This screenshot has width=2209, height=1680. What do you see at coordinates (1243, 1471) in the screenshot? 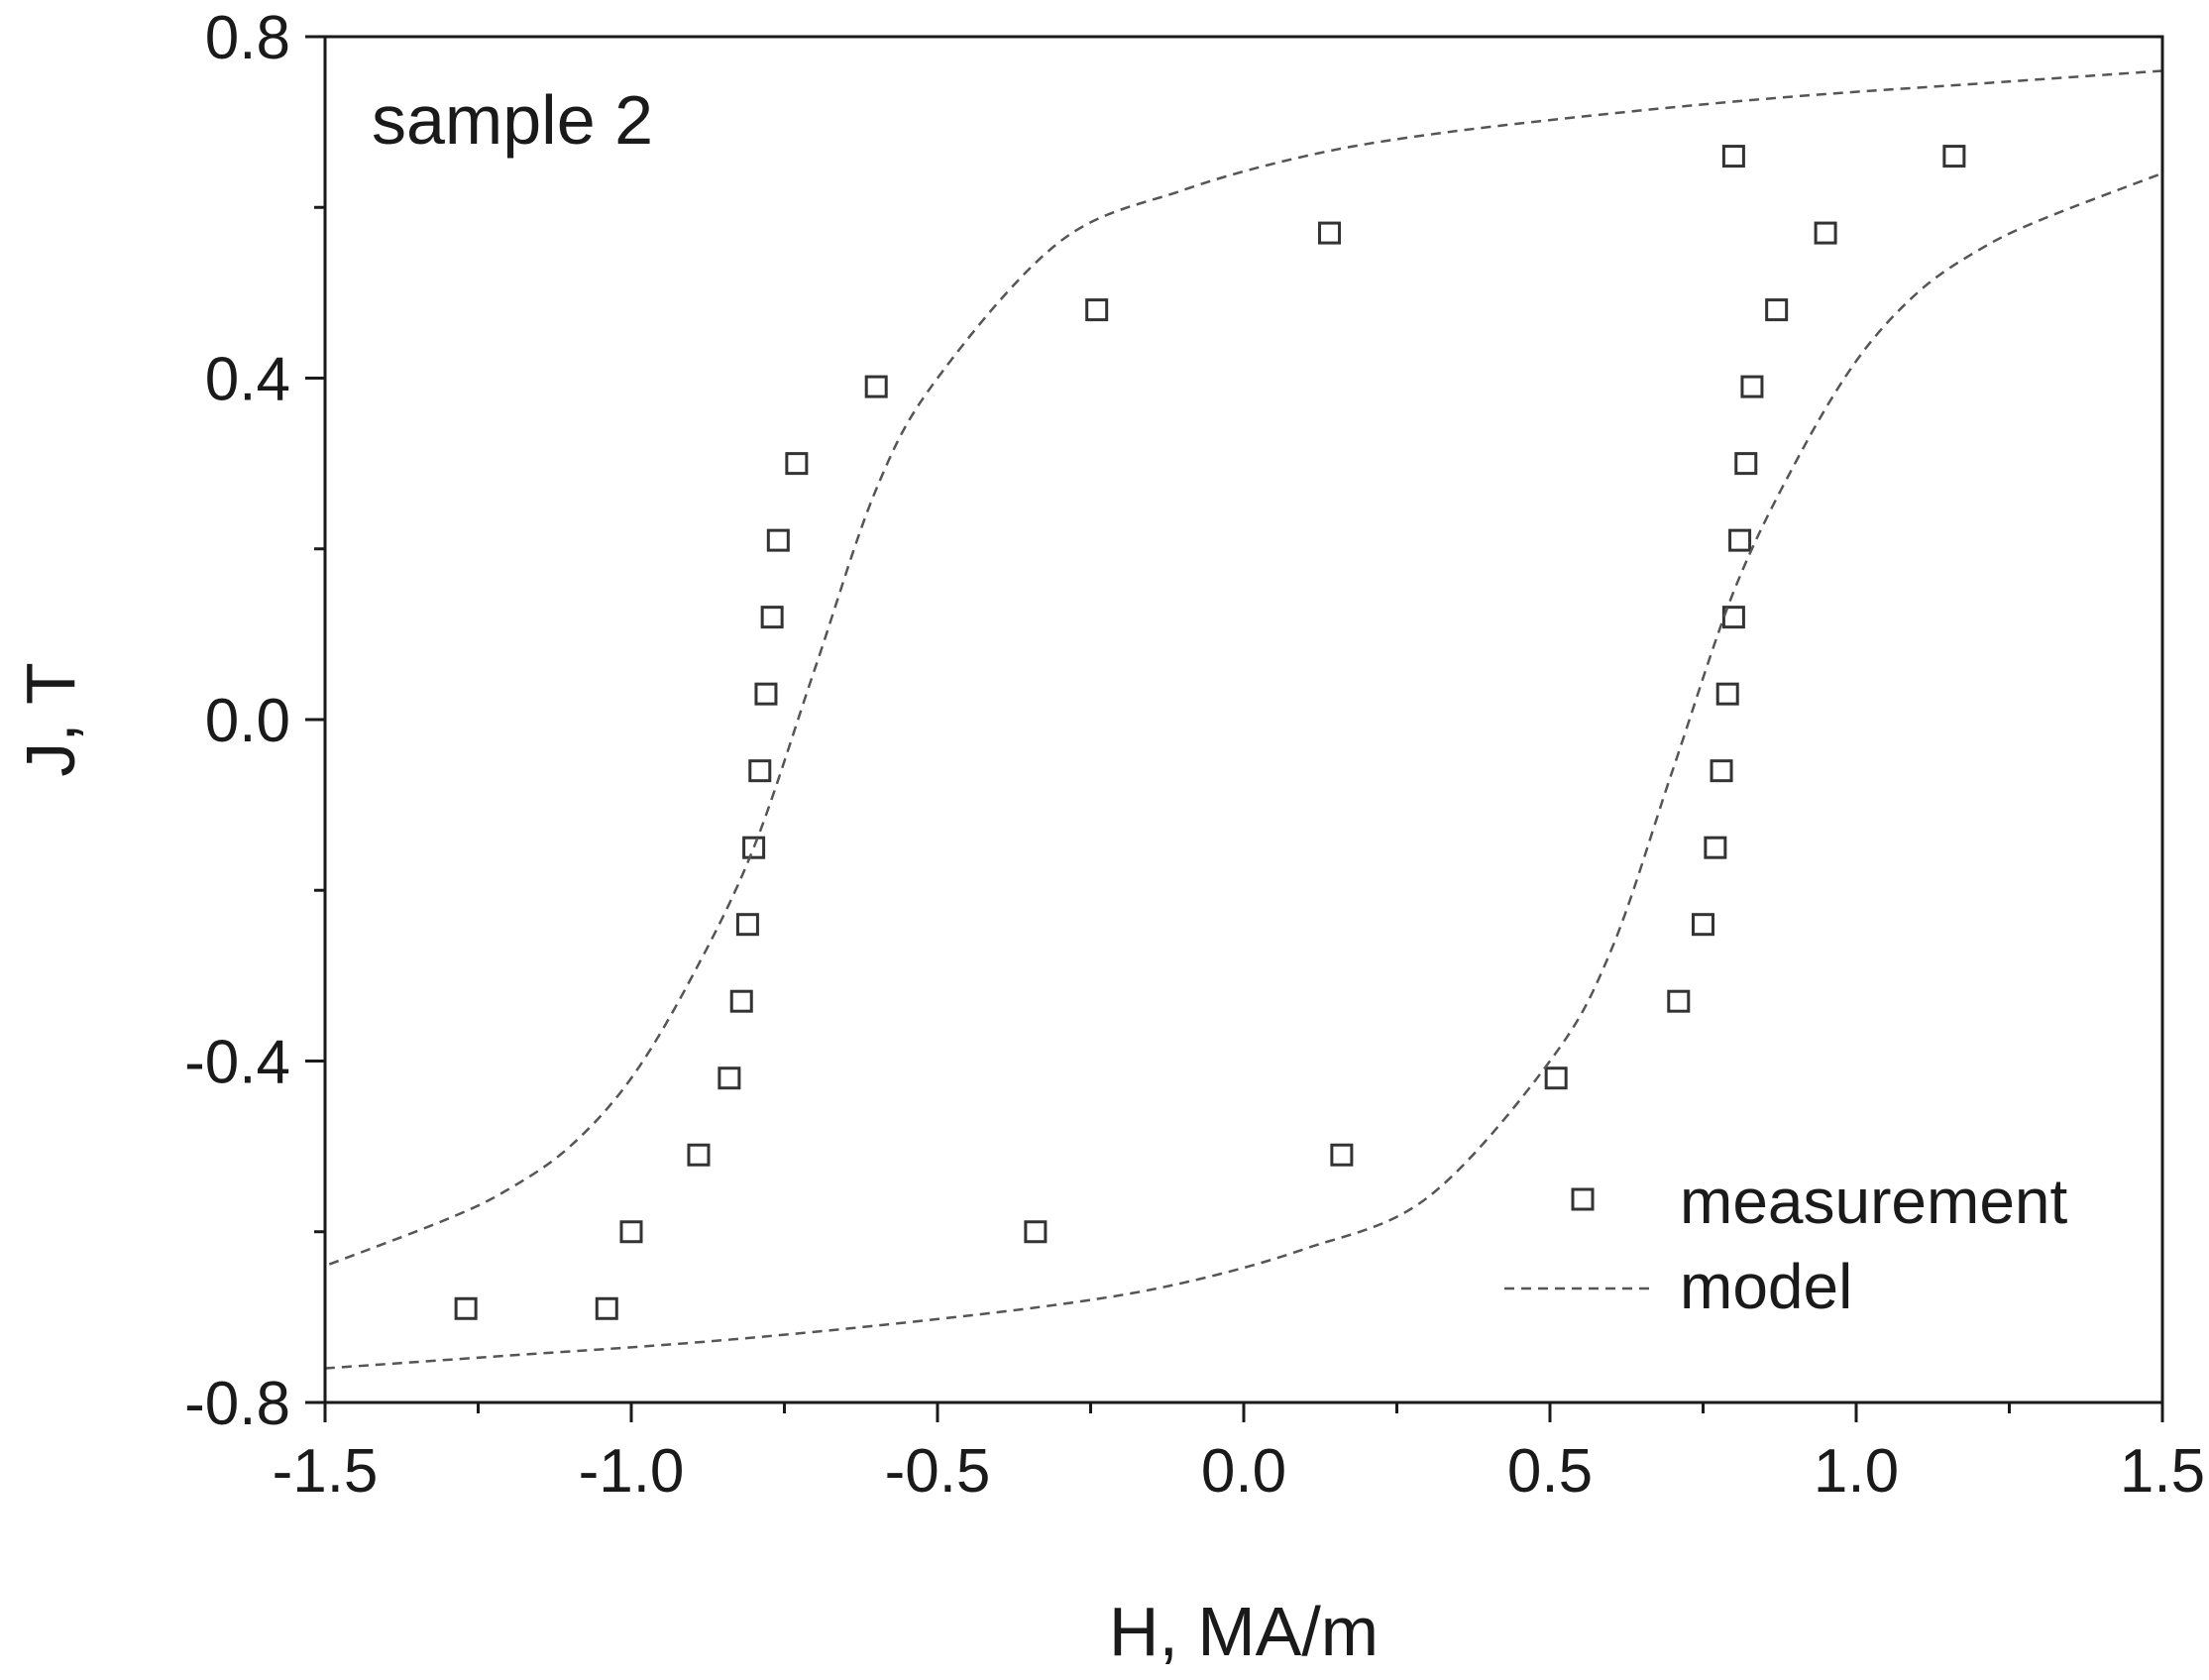
I see `x-tick-label: 0.0` at bounding box center [1243, 1471].